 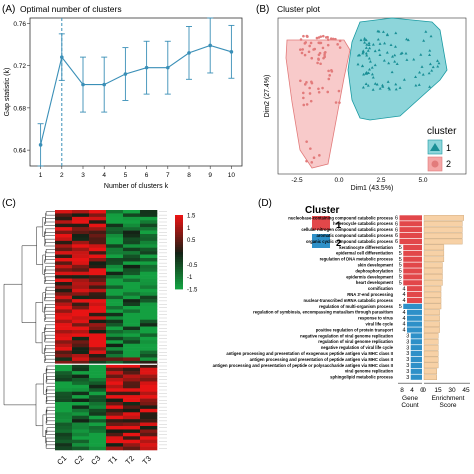 I want to click on panel-a-ylabel: Gap statistic (k), so click(x=7, y=92).